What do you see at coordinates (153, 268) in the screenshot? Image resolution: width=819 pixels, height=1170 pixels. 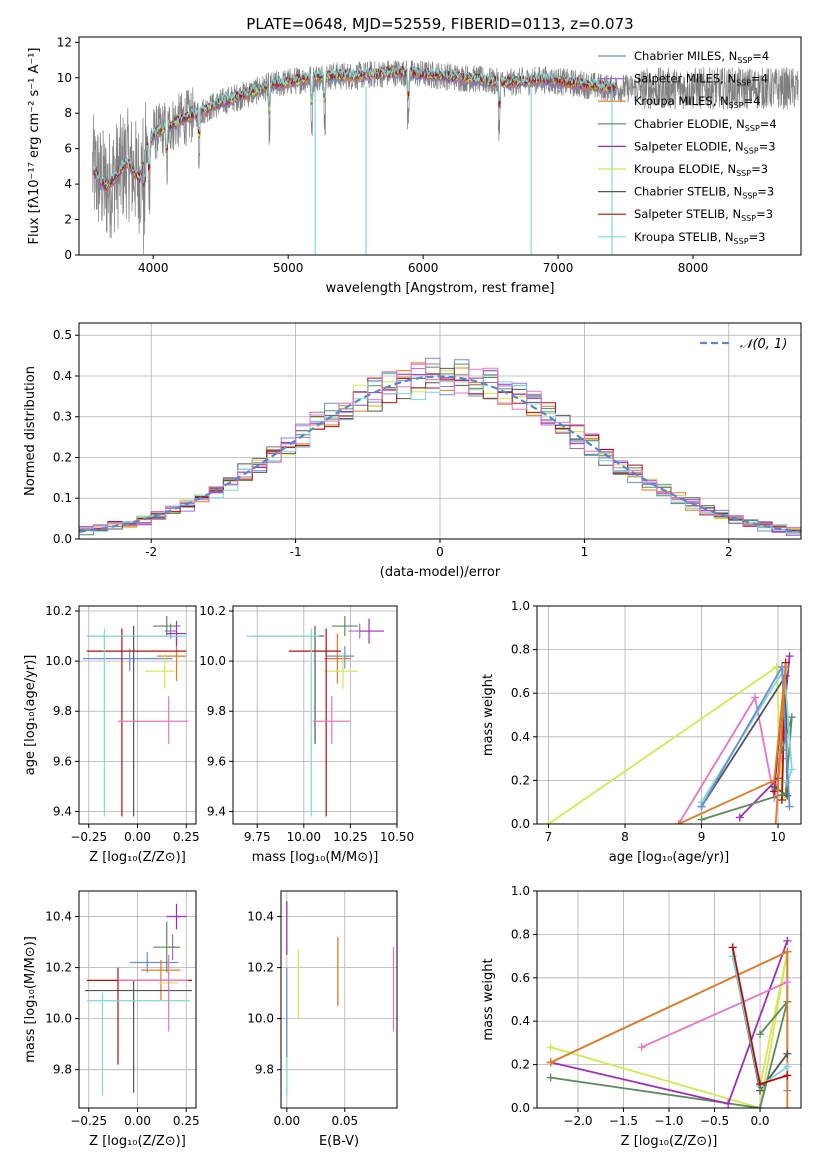 I see `x-tick-label: 4000` at bounding box center [153, 268].